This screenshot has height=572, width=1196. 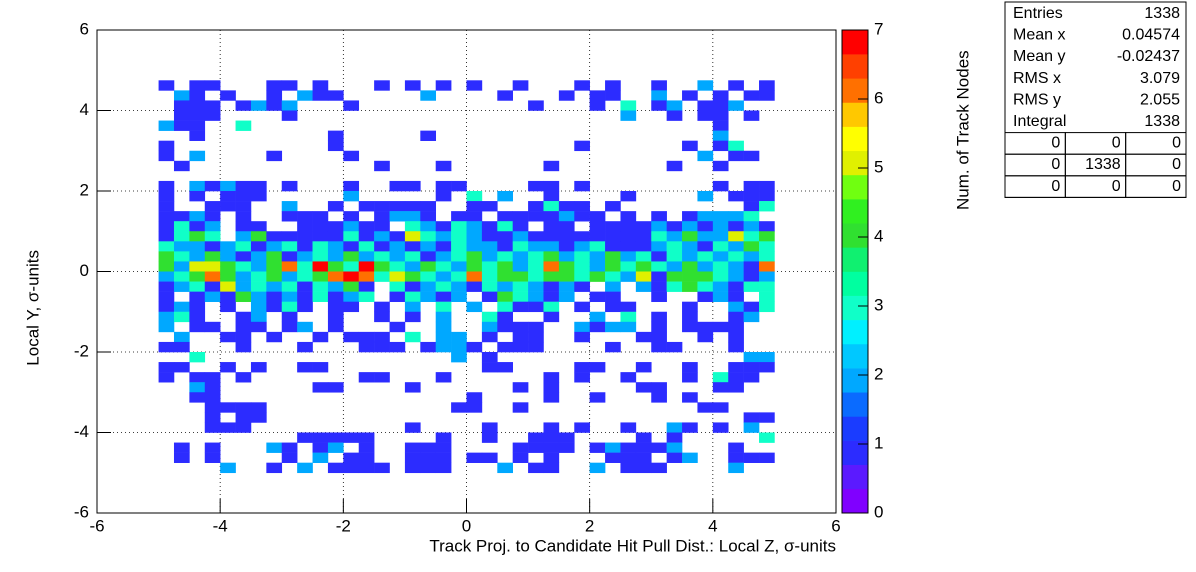 What do you see at coordinates (96, 525) in the screenshot?
I see `x-tick-label: -6` at bounding box center [96, 525].